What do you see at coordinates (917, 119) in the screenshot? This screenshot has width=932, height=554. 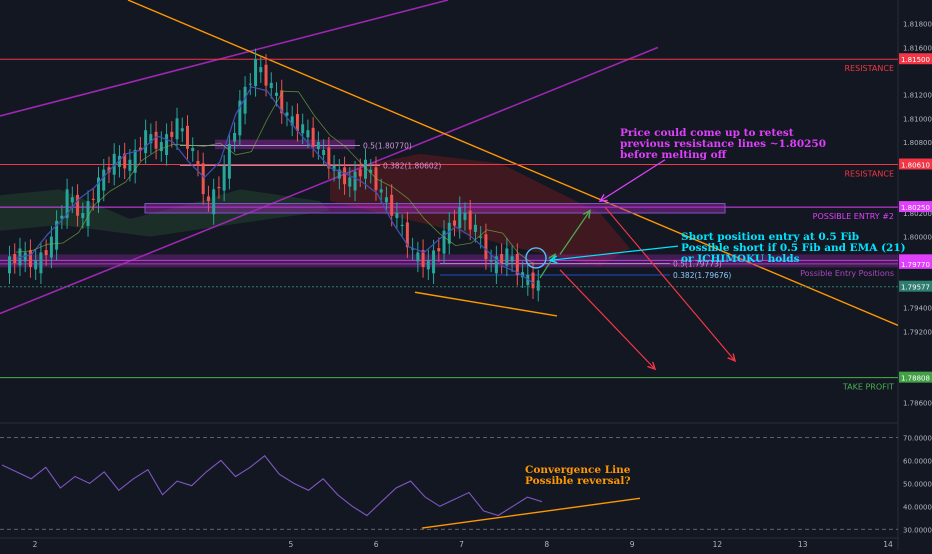 I see `price-tick-label: 1.81000` at bounding box center [917, 119].